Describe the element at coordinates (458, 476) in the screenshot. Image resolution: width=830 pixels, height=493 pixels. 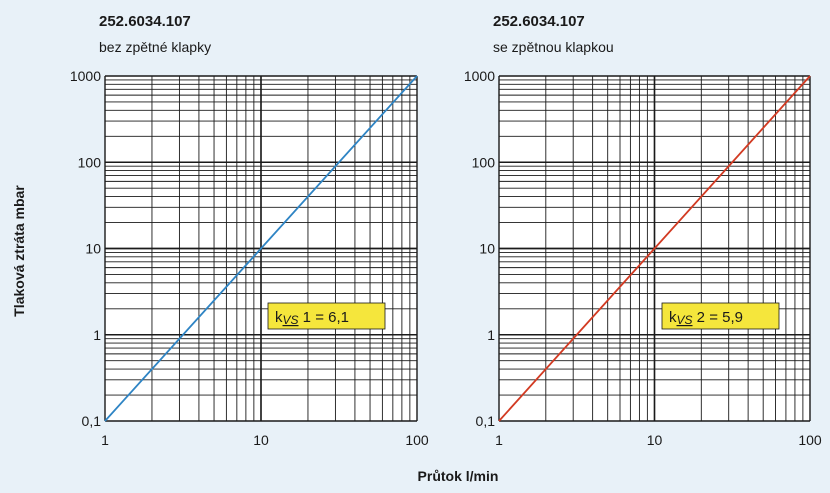
I see `x-axis-label: Průtok l/min` at that location.